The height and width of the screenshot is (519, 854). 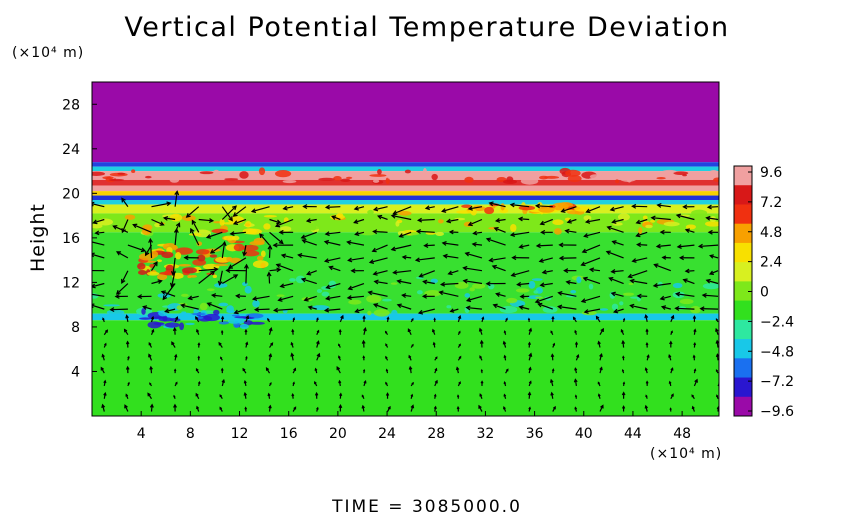 I want to click on x-tick-label: 44, so click(x=633, y=434).